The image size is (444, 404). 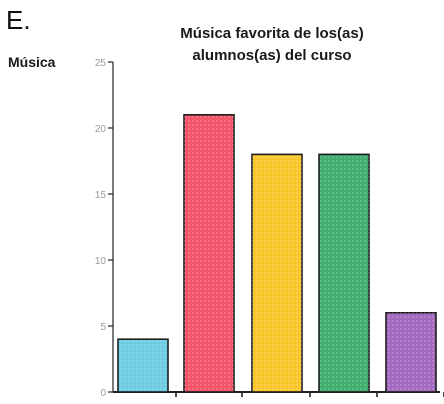 What do you see at coordinates (101, 63) in the screenshot?
I see `y-tick-label: 25` at bounding box center [101, 63].